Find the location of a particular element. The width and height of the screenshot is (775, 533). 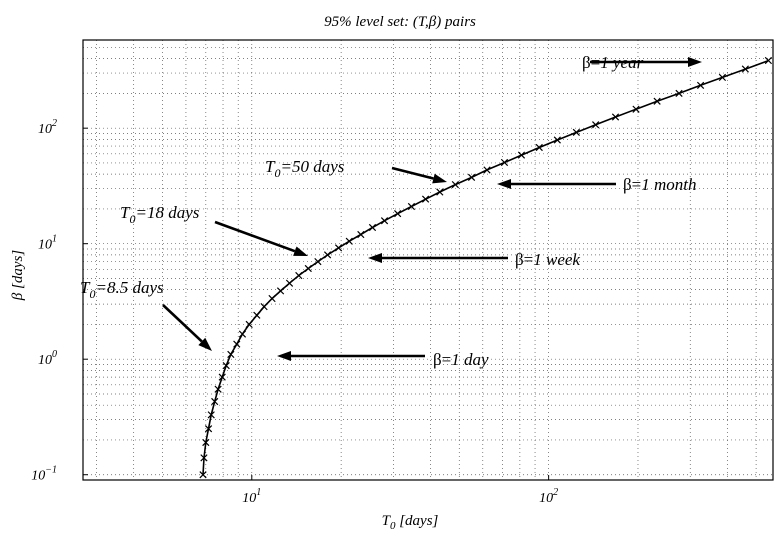

y-tick-label: 10¹ is located at coordinates (47, 243).